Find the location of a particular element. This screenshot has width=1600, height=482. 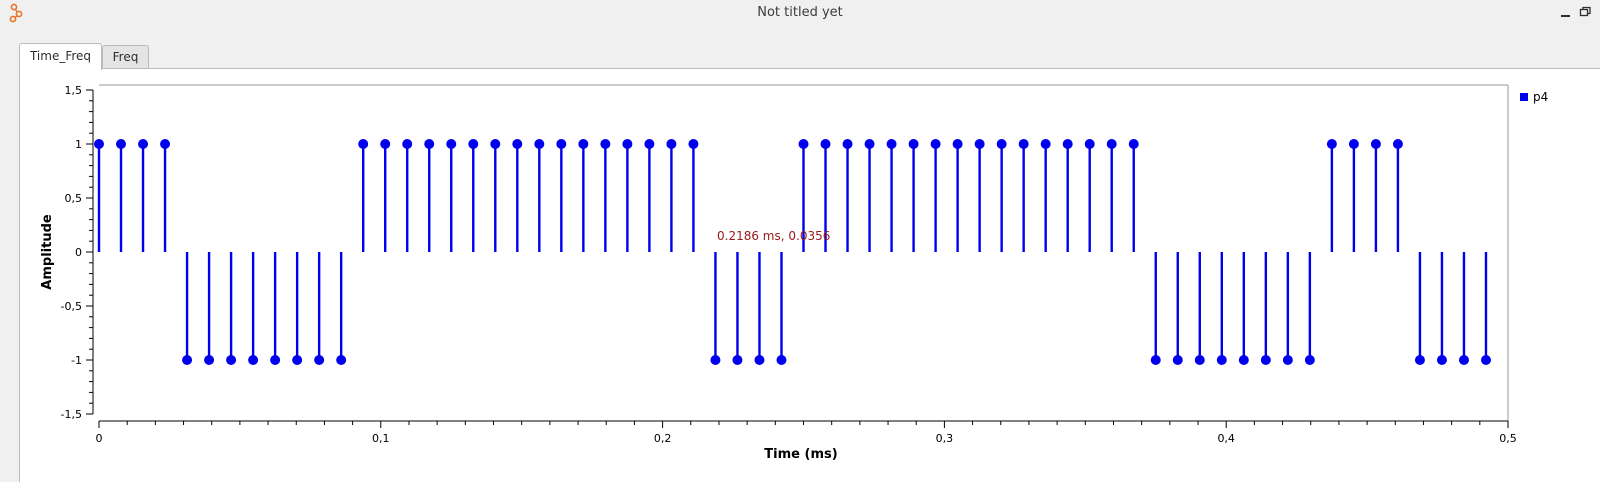

legend-label: p4 is located at coordinates (1540, 97).